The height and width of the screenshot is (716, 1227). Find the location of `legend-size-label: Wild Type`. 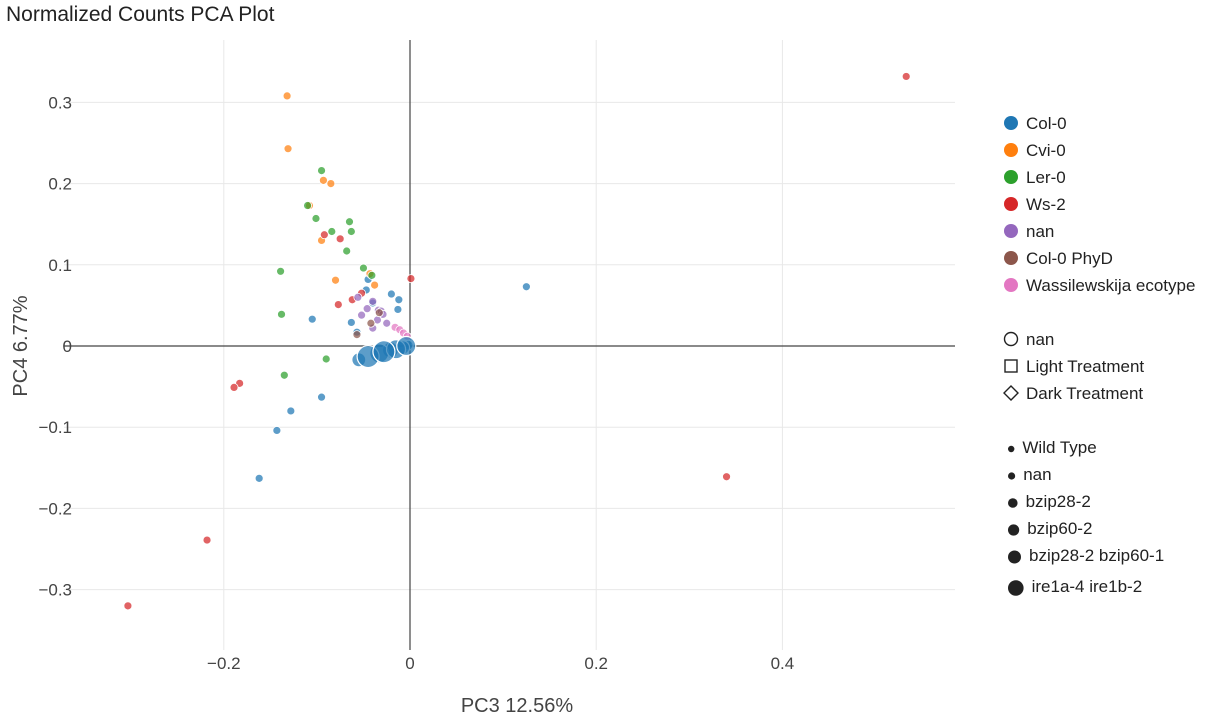

legend-size-label: Wild Type is located at coordinates (1059, 447).